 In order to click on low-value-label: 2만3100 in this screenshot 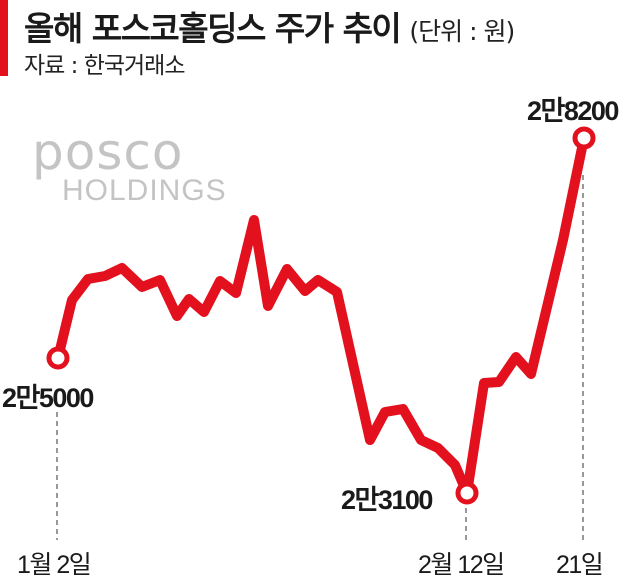, I will do `click(387, 500)`.